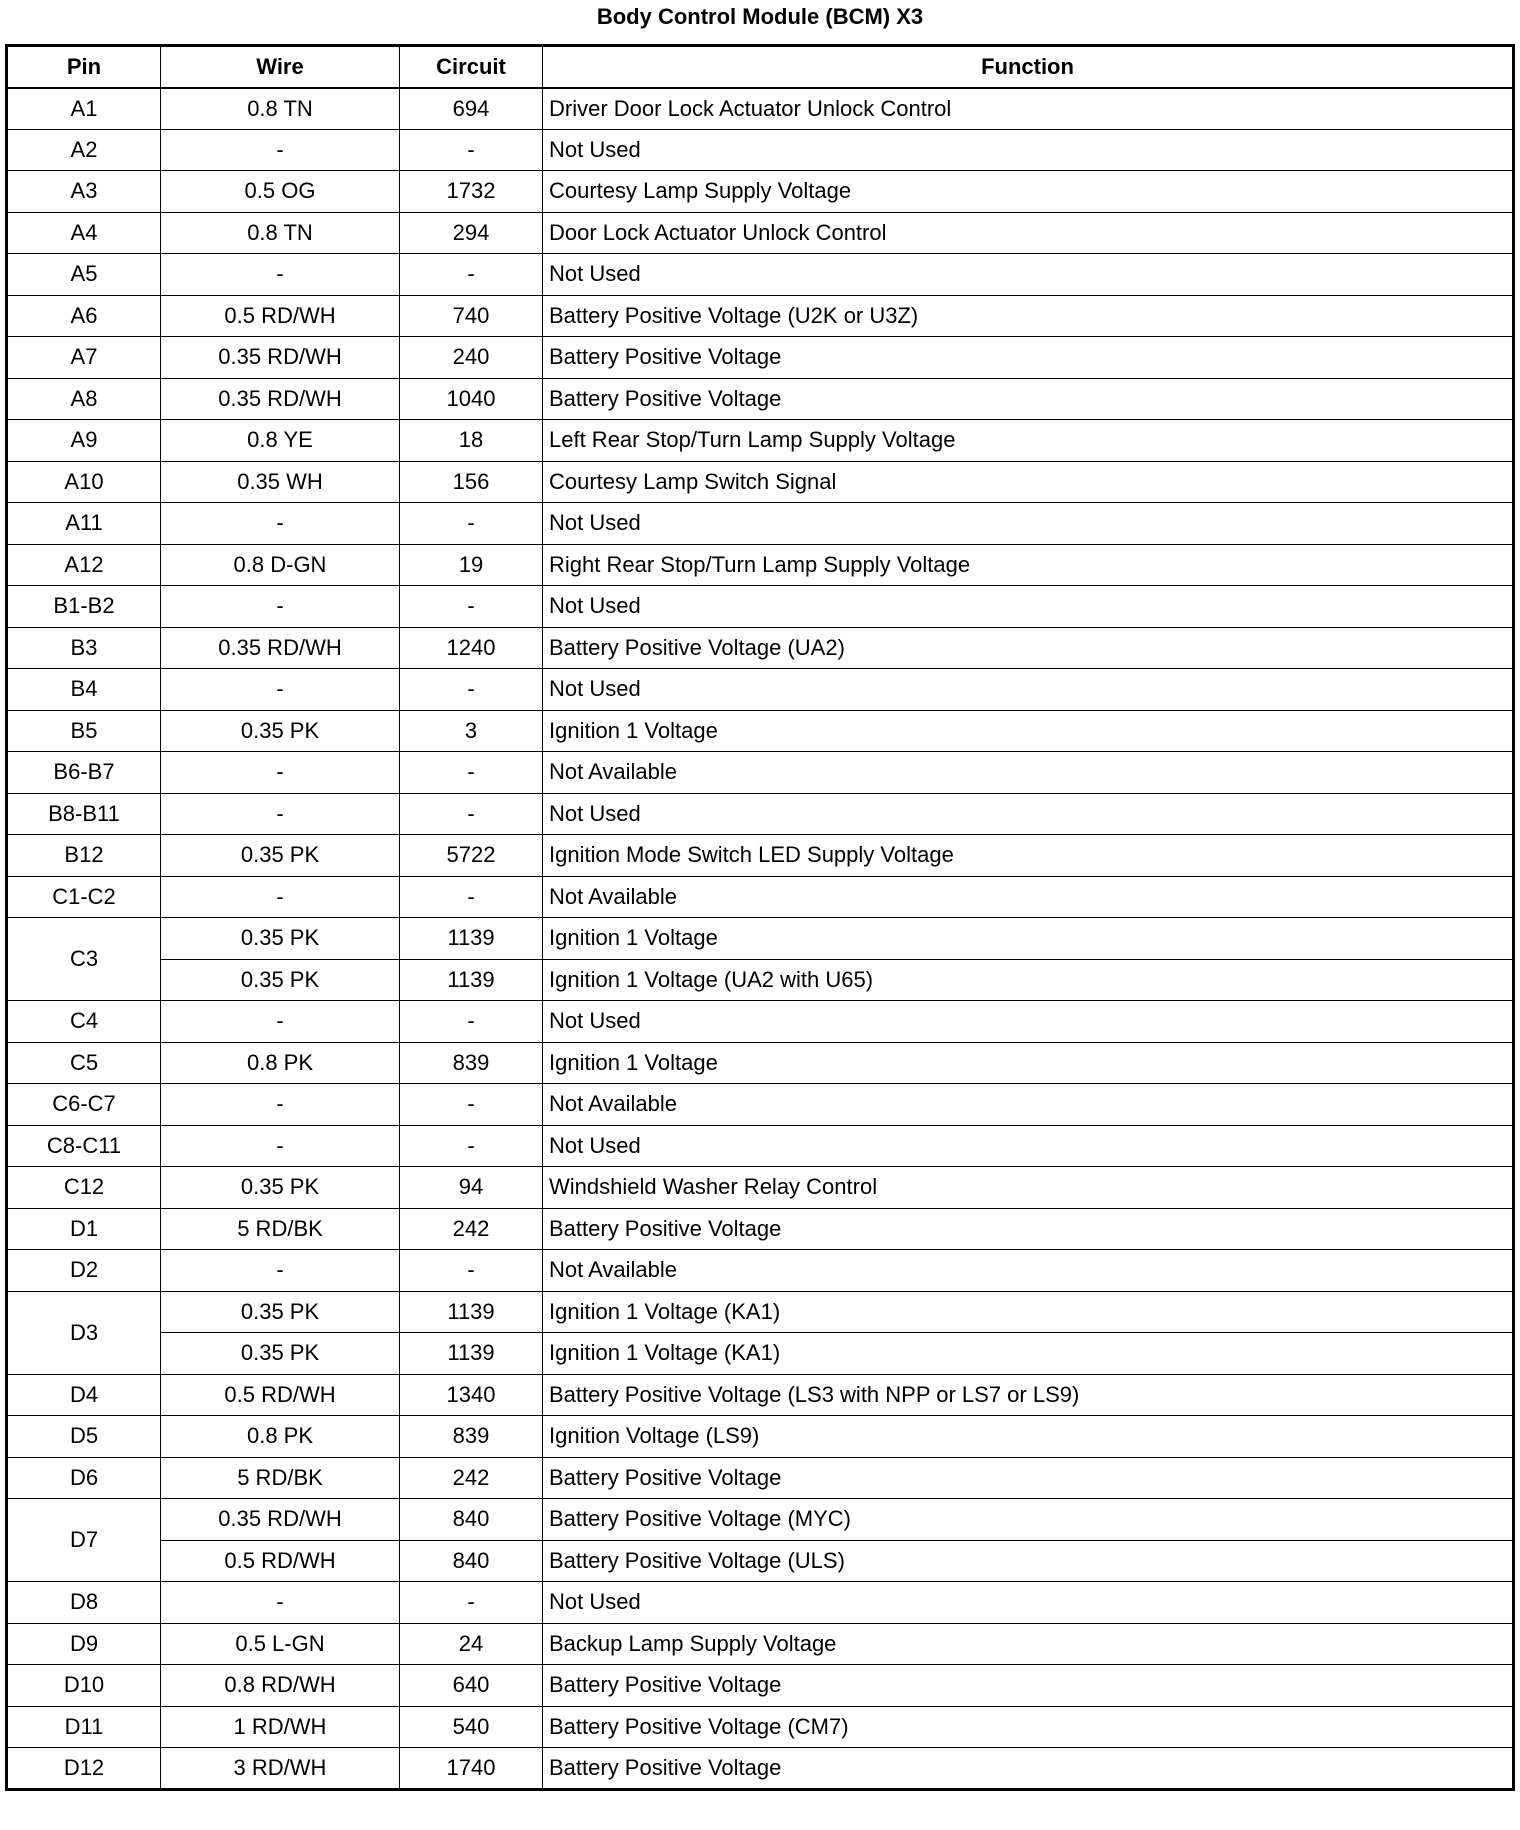 The width and height of the screenshot is (1520, 1830). What do you see at coordinates (83, 1394) in the screenshot?
I see `pin-cell: D4` at bounding box center [83, 1394].